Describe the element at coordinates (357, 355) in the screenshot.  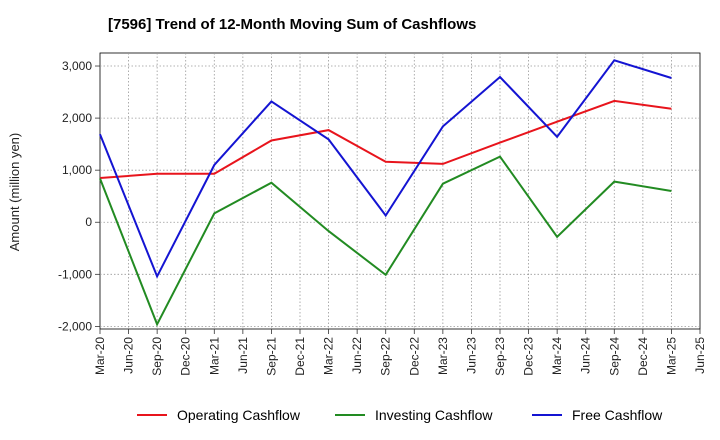
I see `x-tick-label: Jun-22` at that location.